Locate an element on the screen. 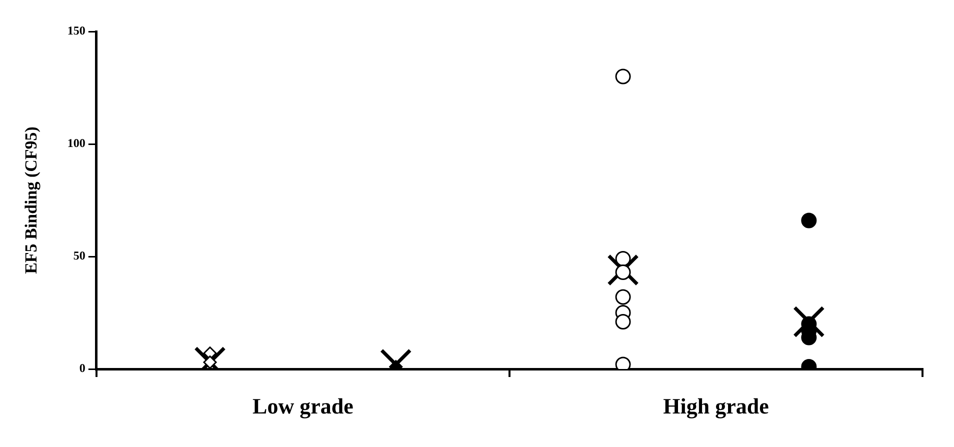 Image resolution: width=954 pixels, height=447 pixels. x-tick-label: High grade is located at coordinates (716, 406).